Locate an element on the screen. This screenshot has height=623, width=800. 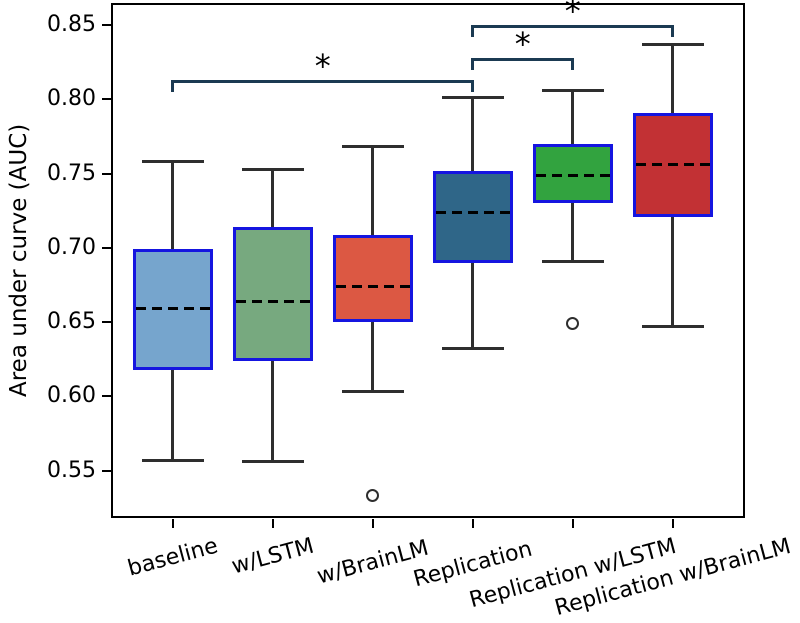
whisker-cap-top-w-lstm is located at coordinates (272, 169).